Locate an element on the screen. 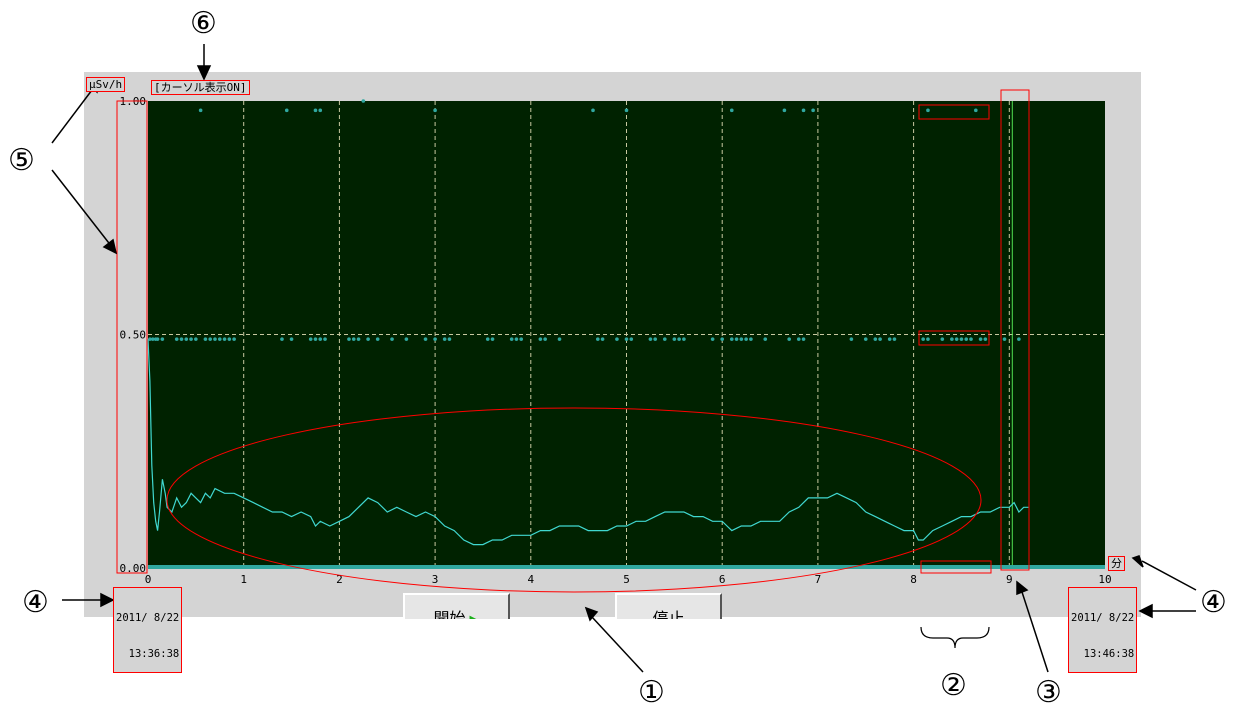 The image size is (1239, 709). start-timestamp: 2011/ 8/22 13:36:38 is located at coordinates (148, 630).